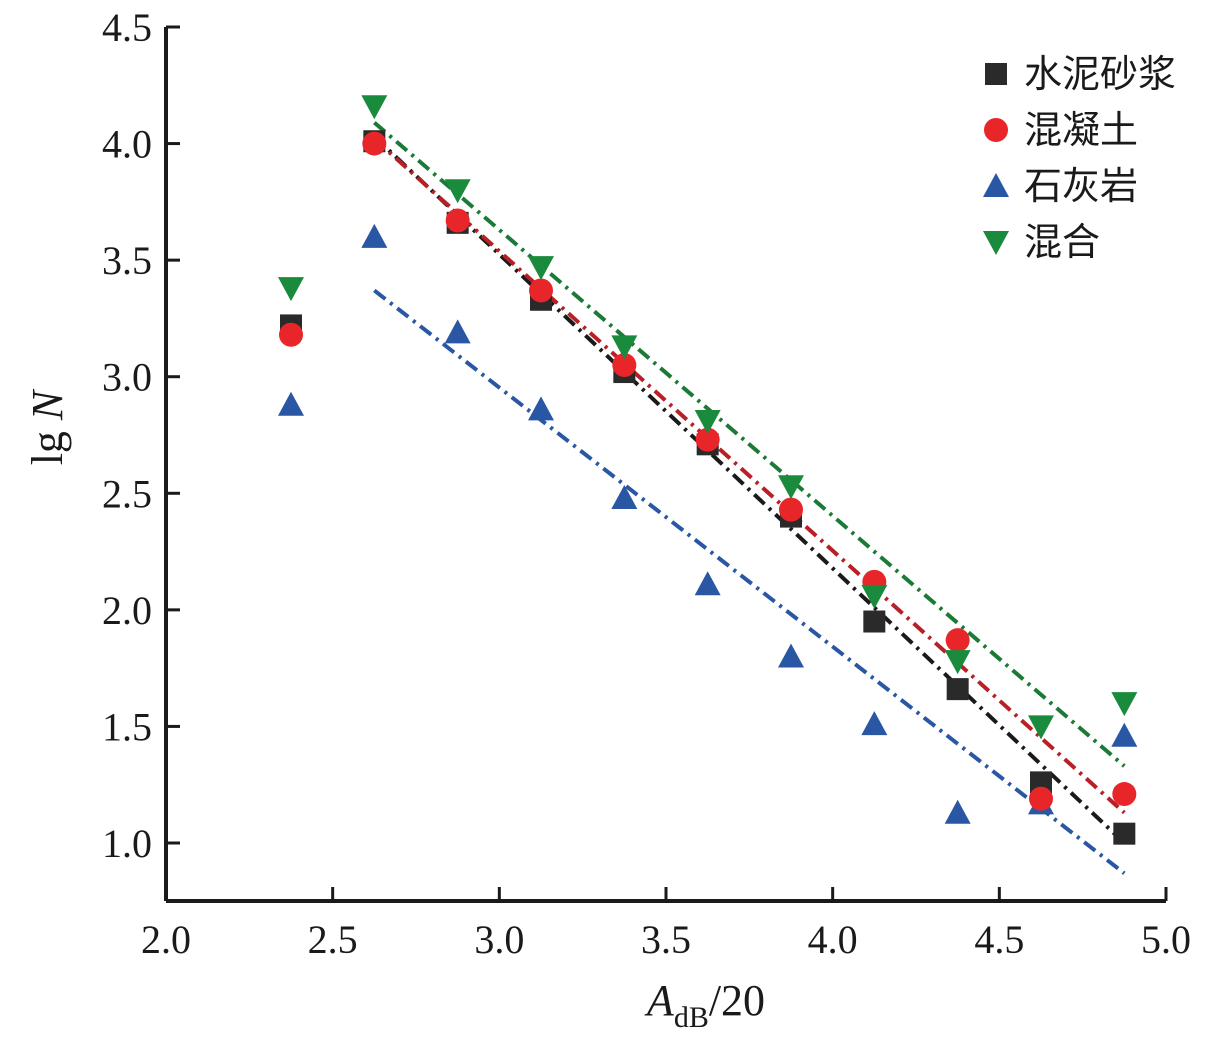 Image resolution: width=1224 pixels, height=1044 pixels. Describe the element at coordinates (333, 939) in the screenshot. I see `x-tick-label: 2.5` at that location.